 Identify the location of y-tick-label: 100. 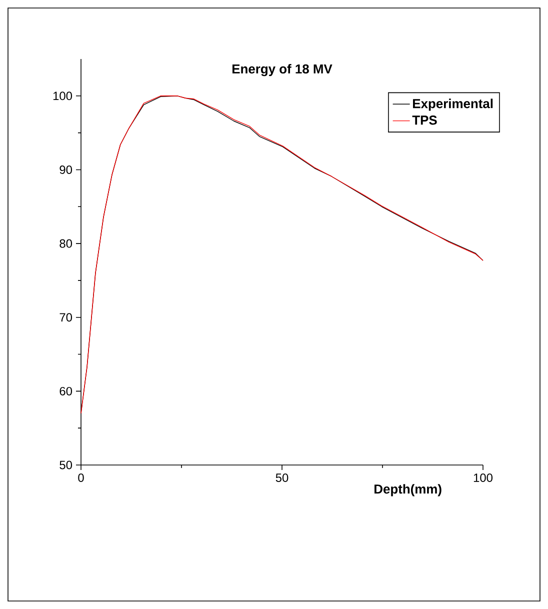
(62, 96).